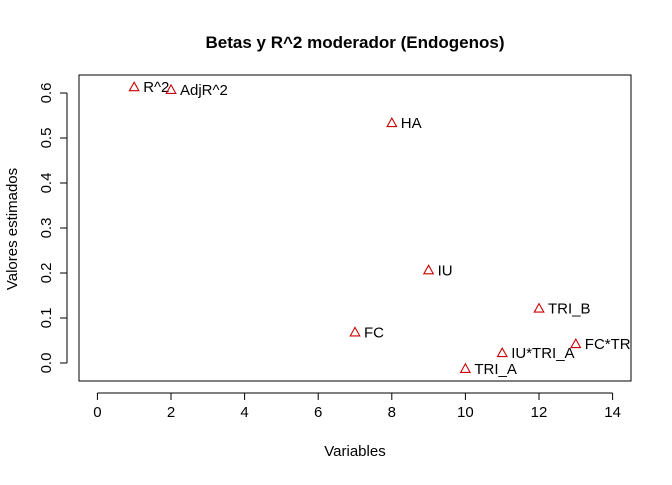 This screenshot has height=485, width=672. What do you see at coordinates (46, 138) in the screenshot?
I see `y-tick-label: 0.5` at bounding box center [46, 138].